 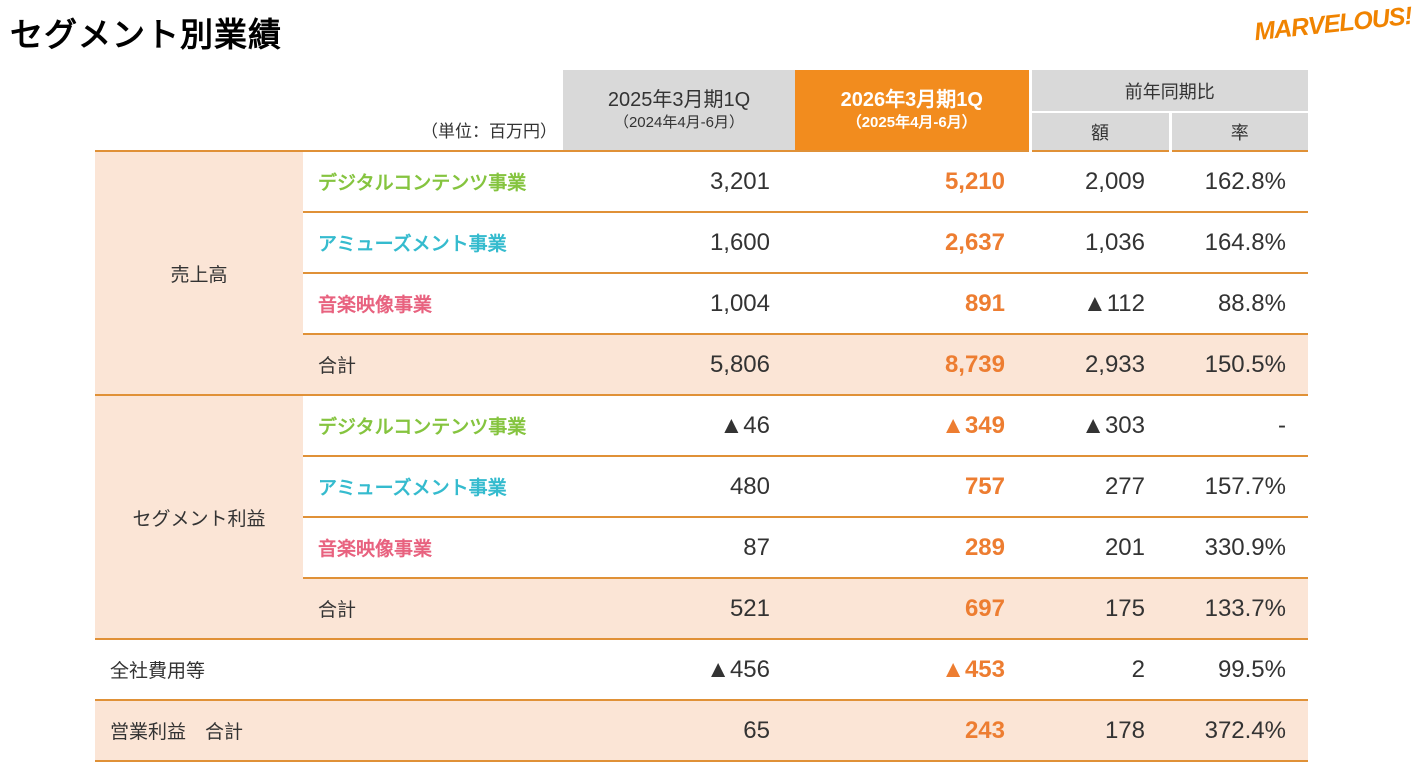 I want to click on value-prev: 480, so click(x=679, y=487).